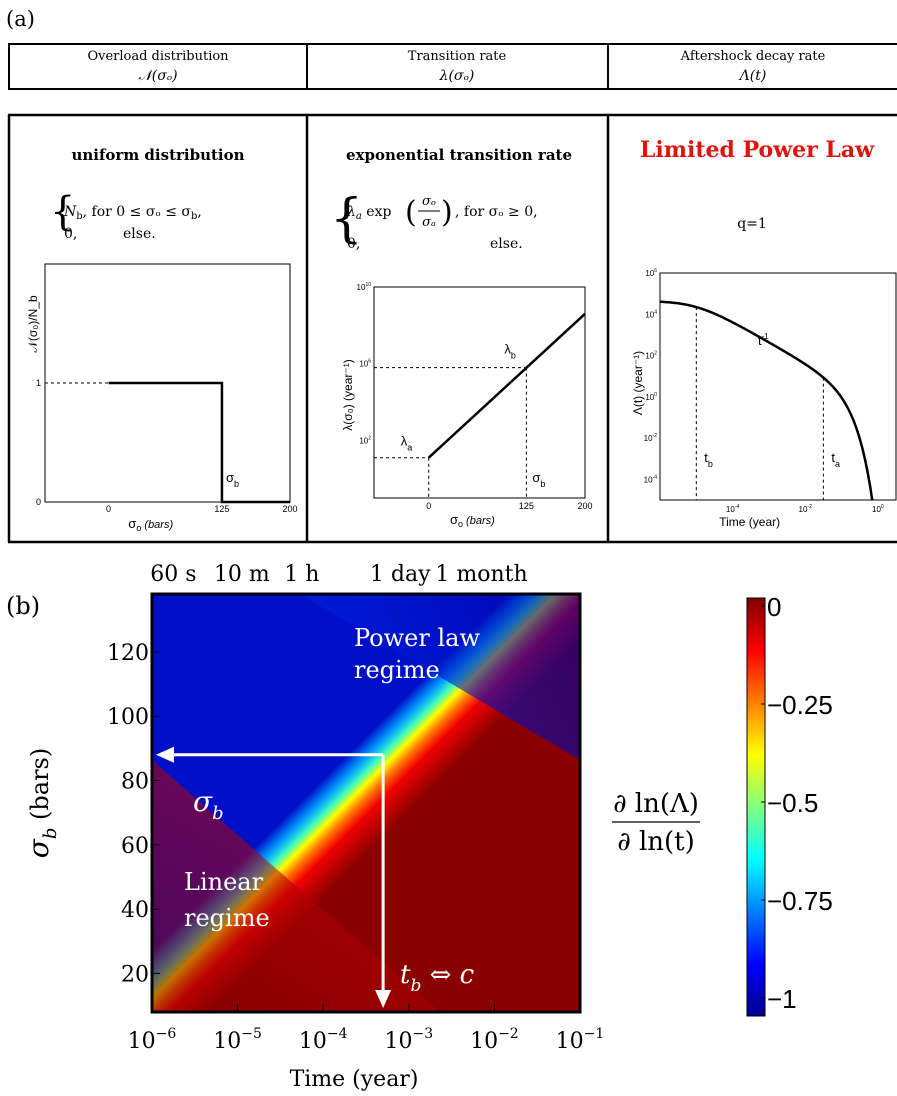 The width and height of the screenshot is (897, 1096). What do you see at coordinates (428, 506) in the screenshot?
I see `plot-a2-xtick: 0` at bounding box center [428, 506].